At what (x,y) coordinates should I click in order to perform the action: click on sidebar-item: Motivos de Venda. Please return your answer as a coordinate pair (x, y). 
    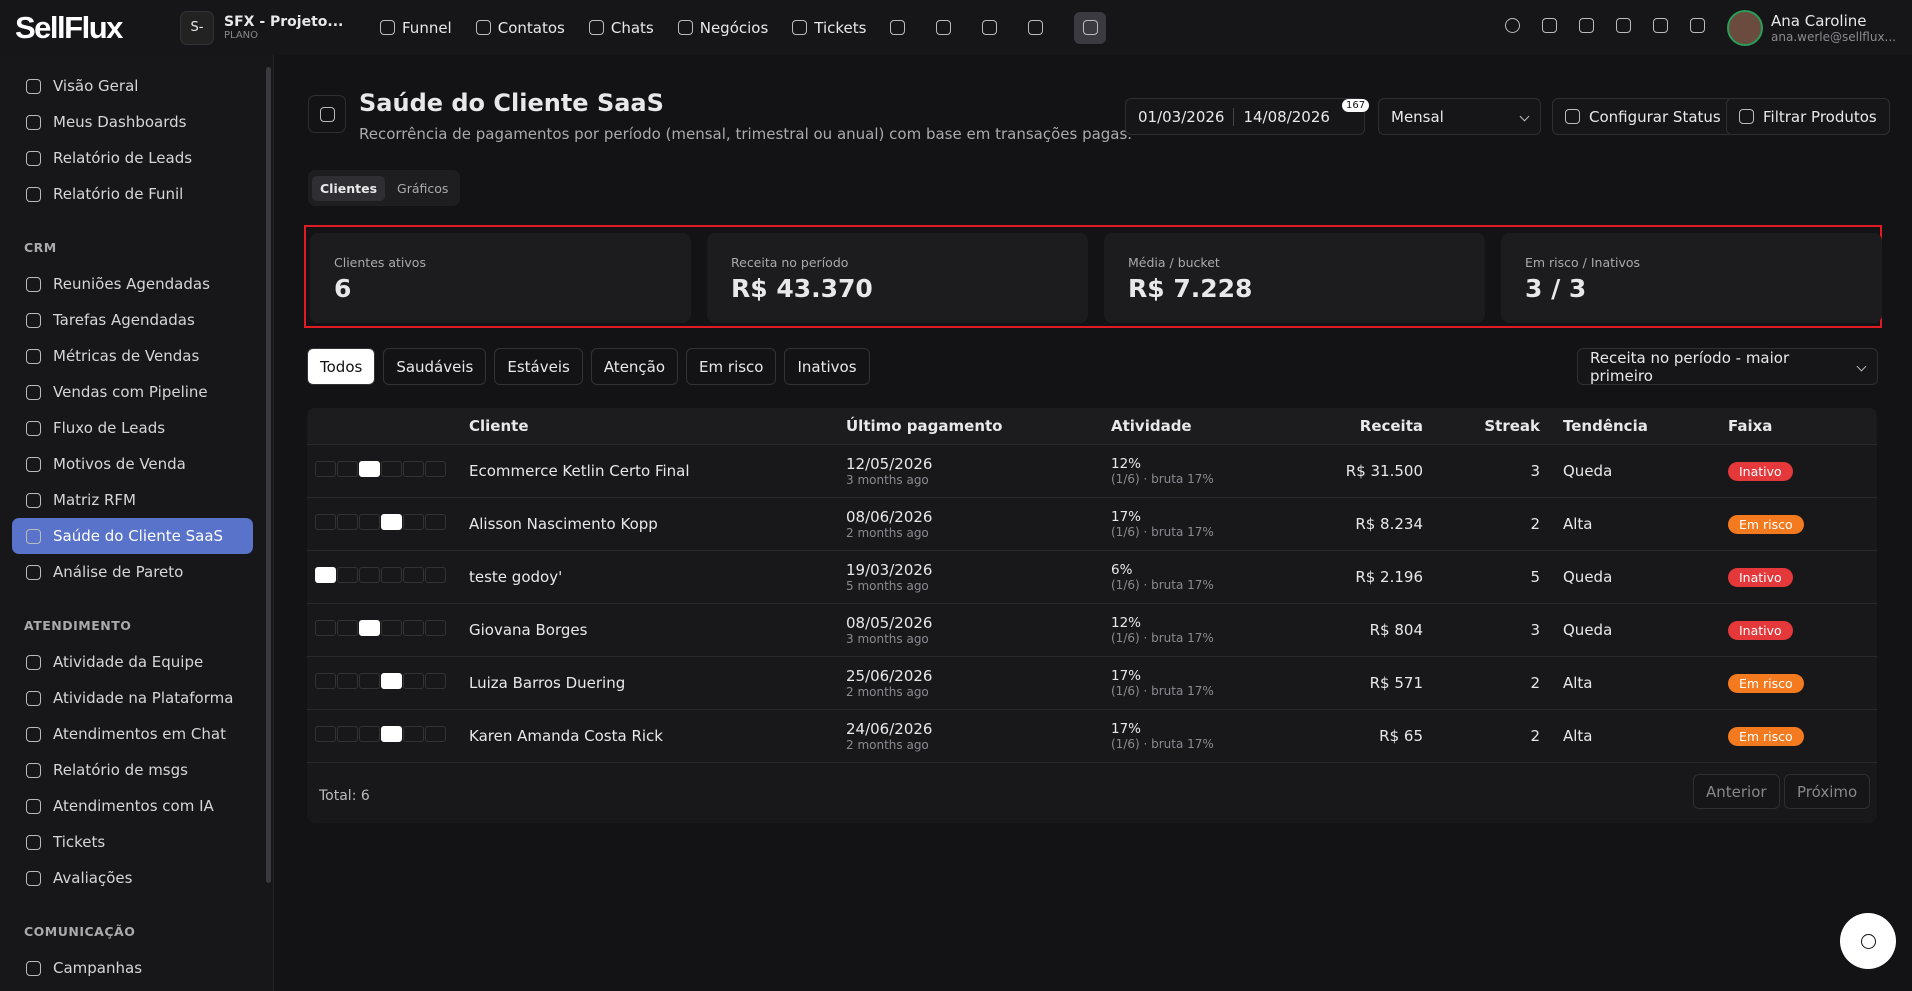
    Looking at the image, I should click on (132, 464).